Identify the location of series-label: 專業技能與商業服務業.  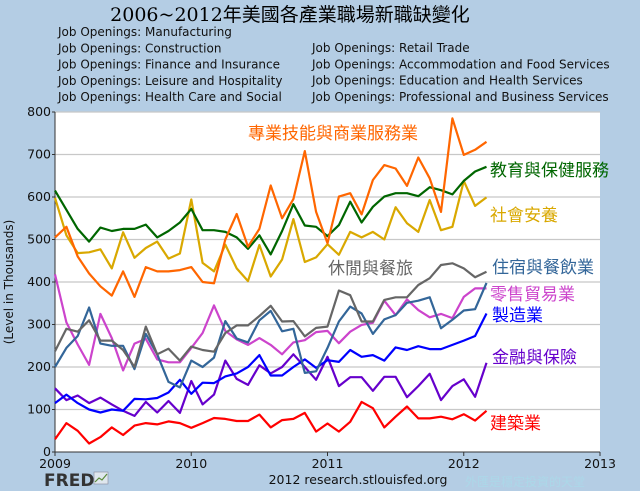
(333, 134).